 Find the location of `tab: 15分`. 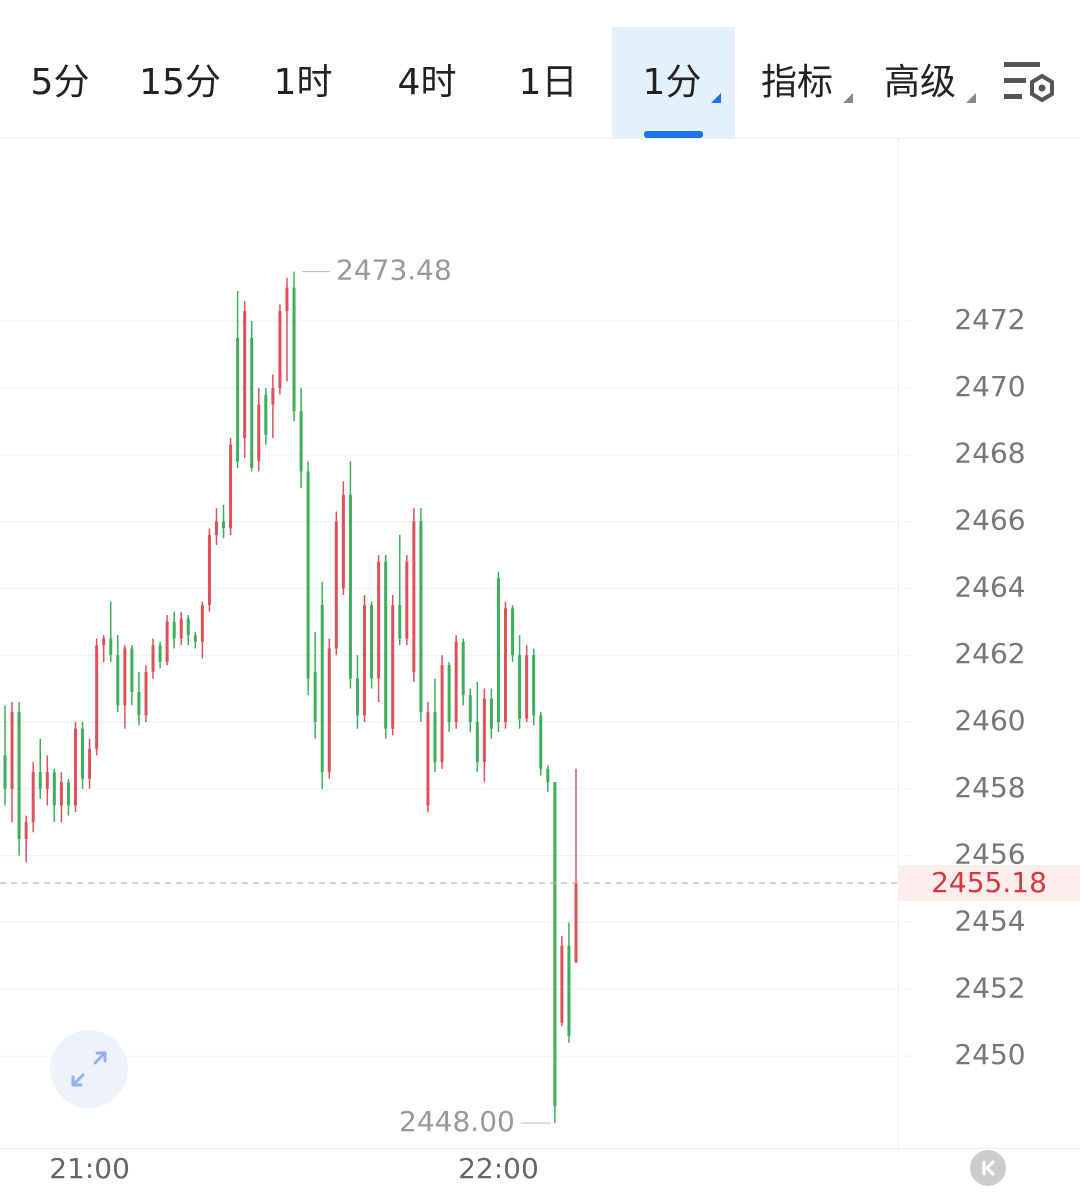

tab: 15分 is located at coordinates (180, 82).